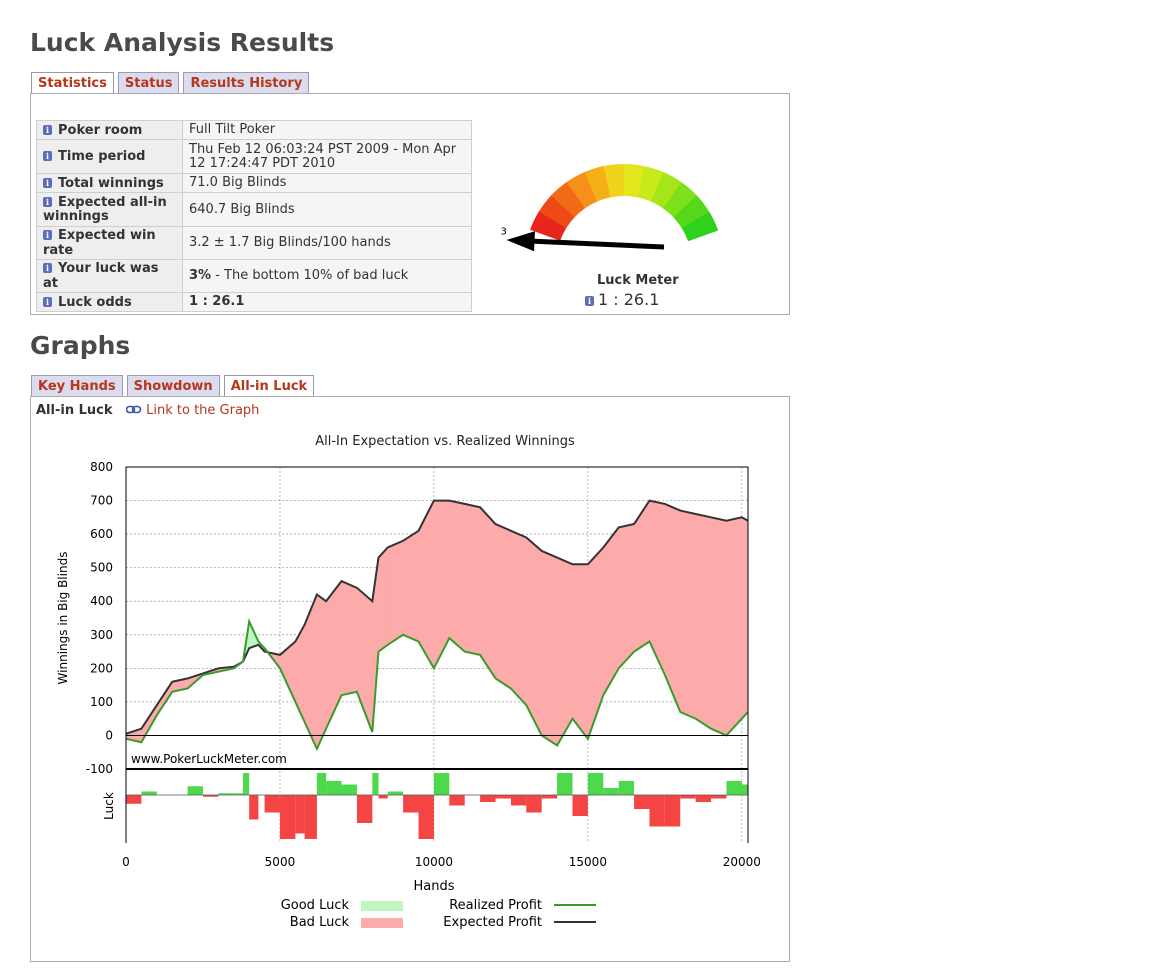 The image size is (1152, 978). What do you see at coordinates (77, 386) in the screenshot?
I see `tab-key-hands: Key Hands` at bounding box center [77, 386].